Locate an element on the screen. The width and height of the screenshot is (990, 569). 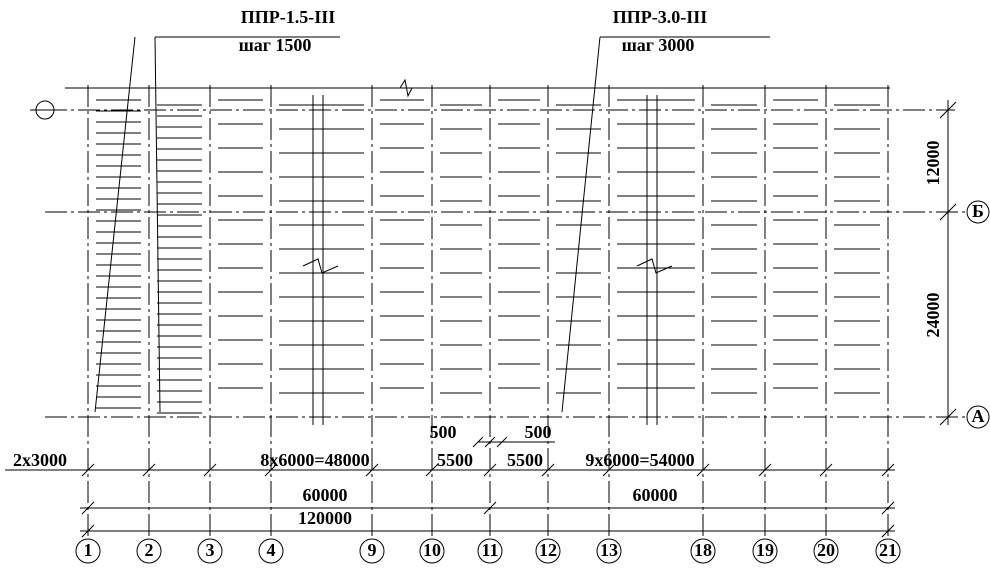
column-axis-label: 19 is located at coordinates (765, 550).